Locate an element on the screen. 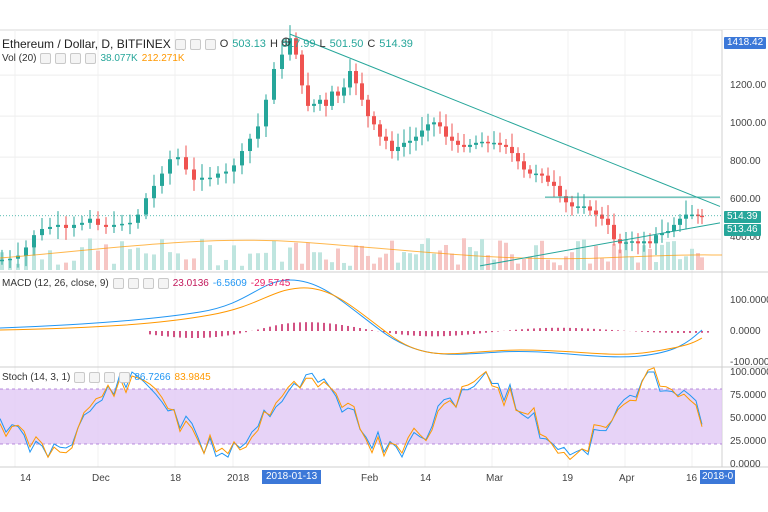 The width and height of the screenshot is (768, 512). second-price-tag: 513.46 is located at coordinates (742, 230).